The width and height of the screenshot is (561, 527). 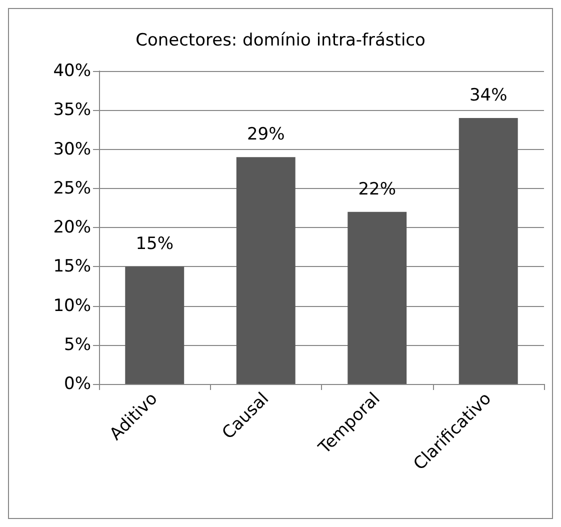 What do you see at coordinates (488, 95) in the screenshot?
I see `data-label: 34%` at bounding box center [488, 95].